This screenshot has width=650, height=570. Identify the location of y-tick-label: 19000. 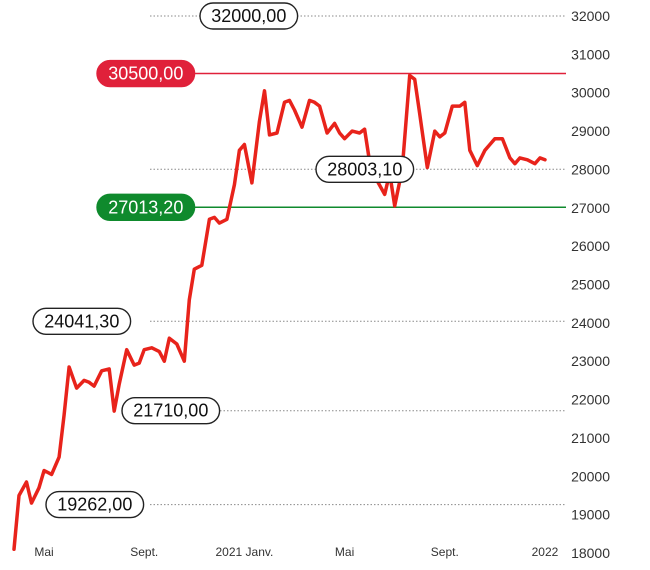
(590, 515).